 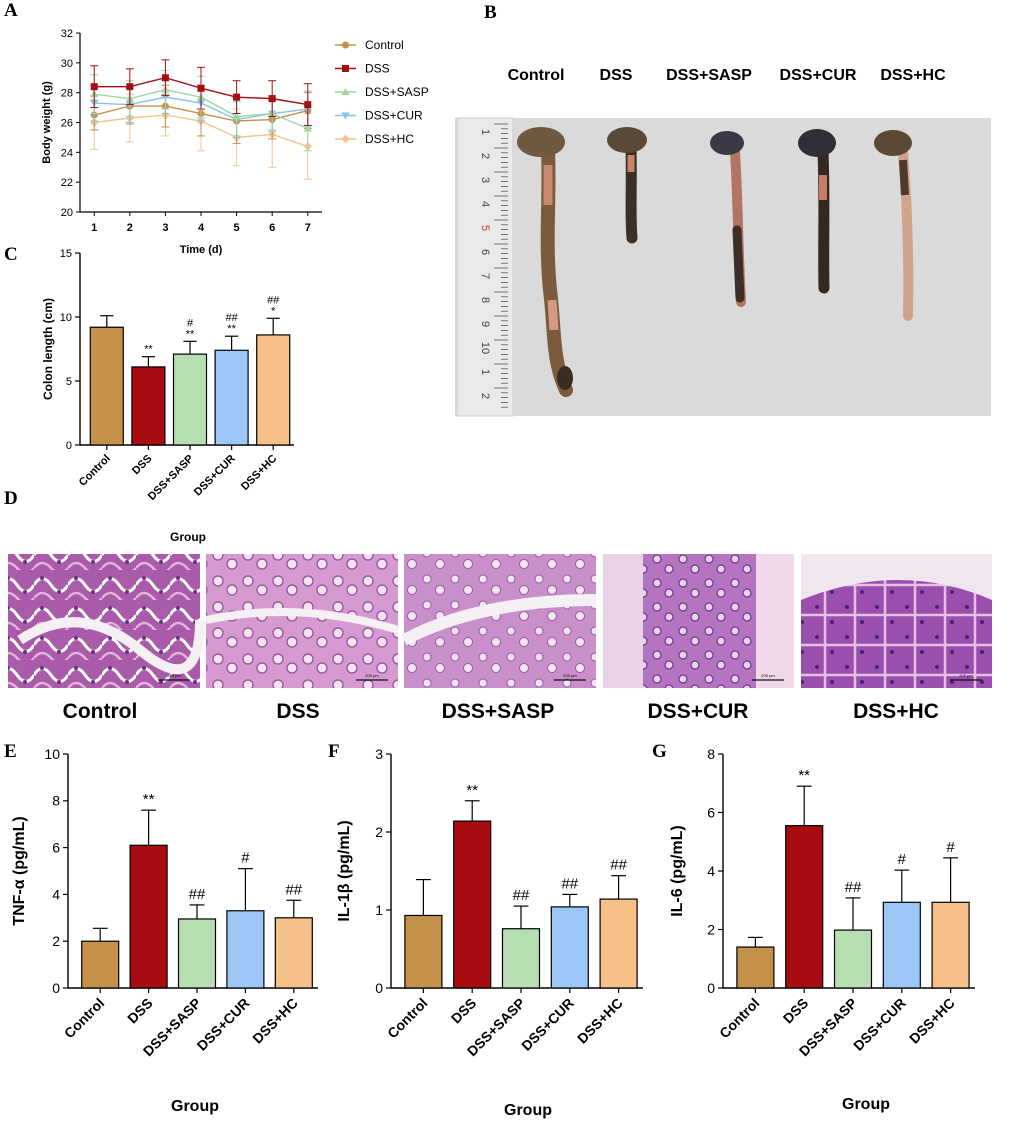 I want to click on x-tick-label: 7, so click(x=308, y=228).